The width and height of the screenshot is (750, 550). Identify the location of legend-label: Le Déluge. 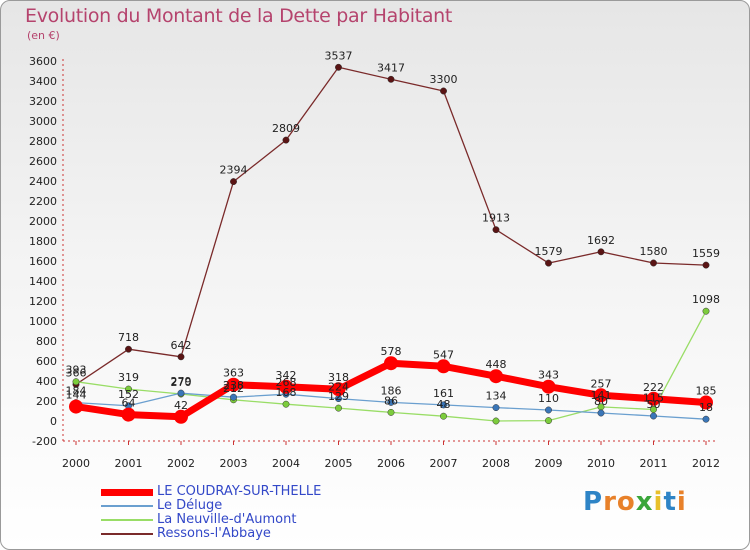
(190, 505).